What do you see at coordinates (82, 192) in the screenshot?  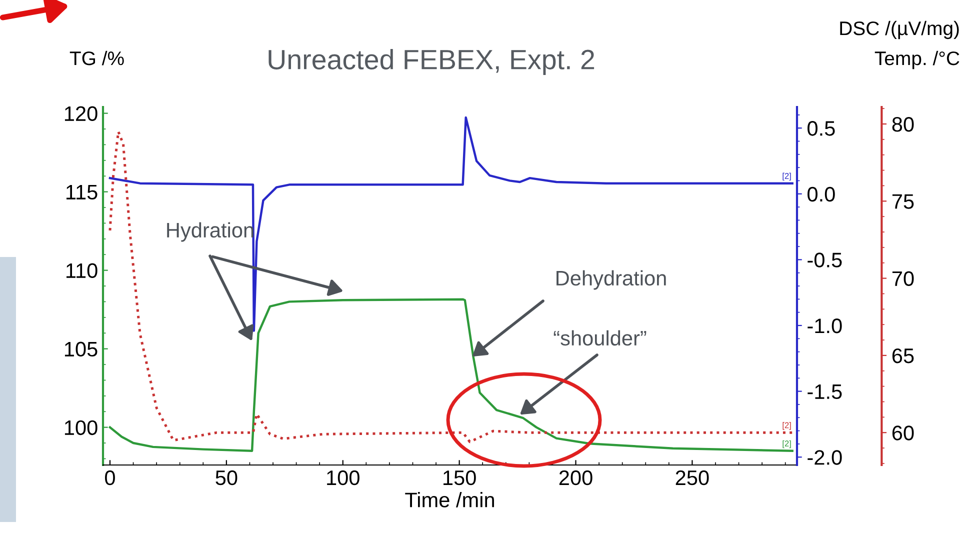 I see `y-tick-label: 115` at bounding box center [82, 192].